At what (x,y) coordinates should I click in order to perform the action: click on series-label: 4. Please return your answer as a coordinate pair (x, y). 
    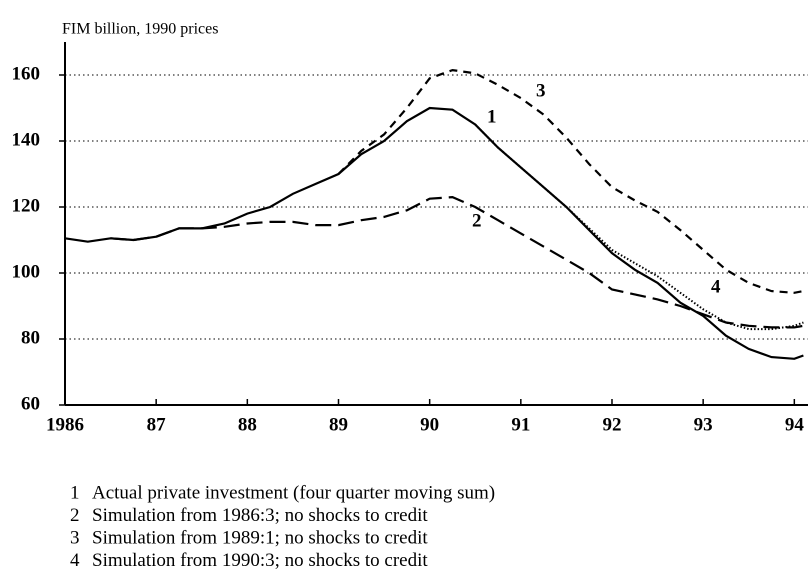
    Looking at the image, I should click on (716, 286).